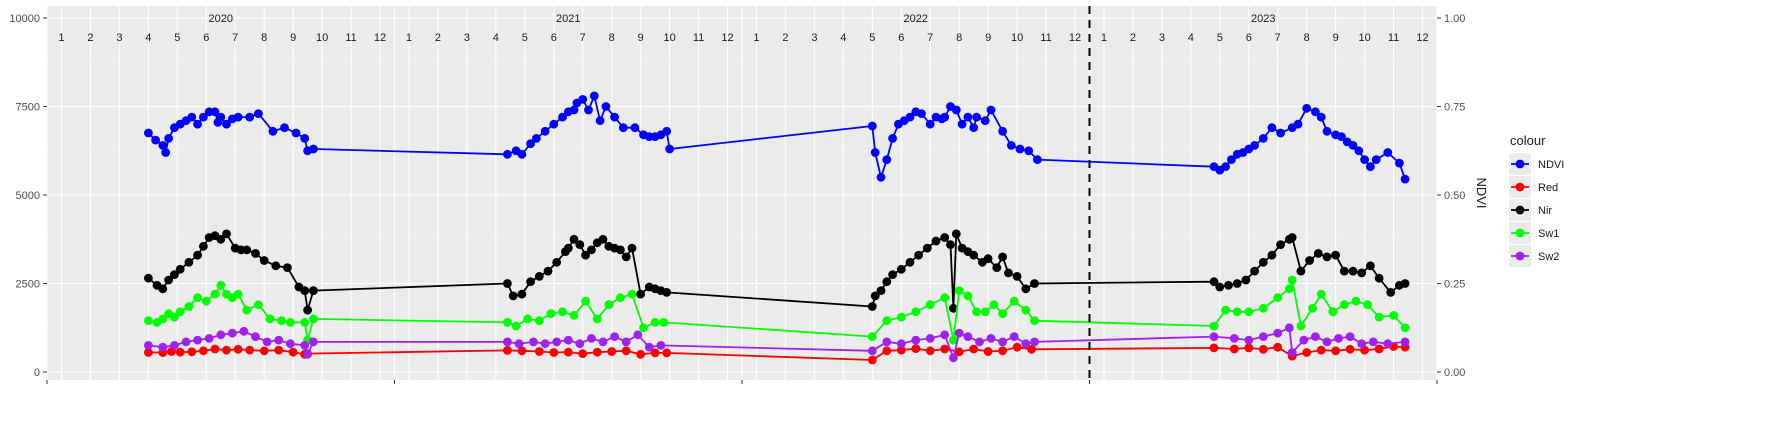  I want to click on y-left-tick-label: 5000, so click(28, 196).